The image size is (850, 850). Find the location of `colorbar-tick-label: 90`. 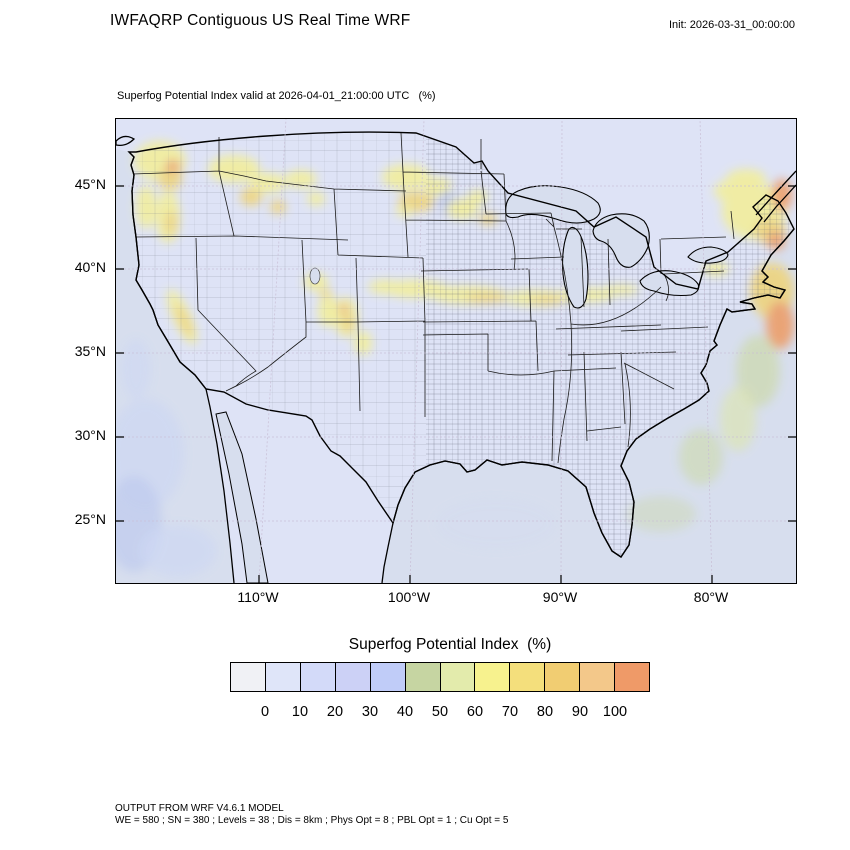

colorbar-tick-label: 90 is located at coordinates (580, 712).